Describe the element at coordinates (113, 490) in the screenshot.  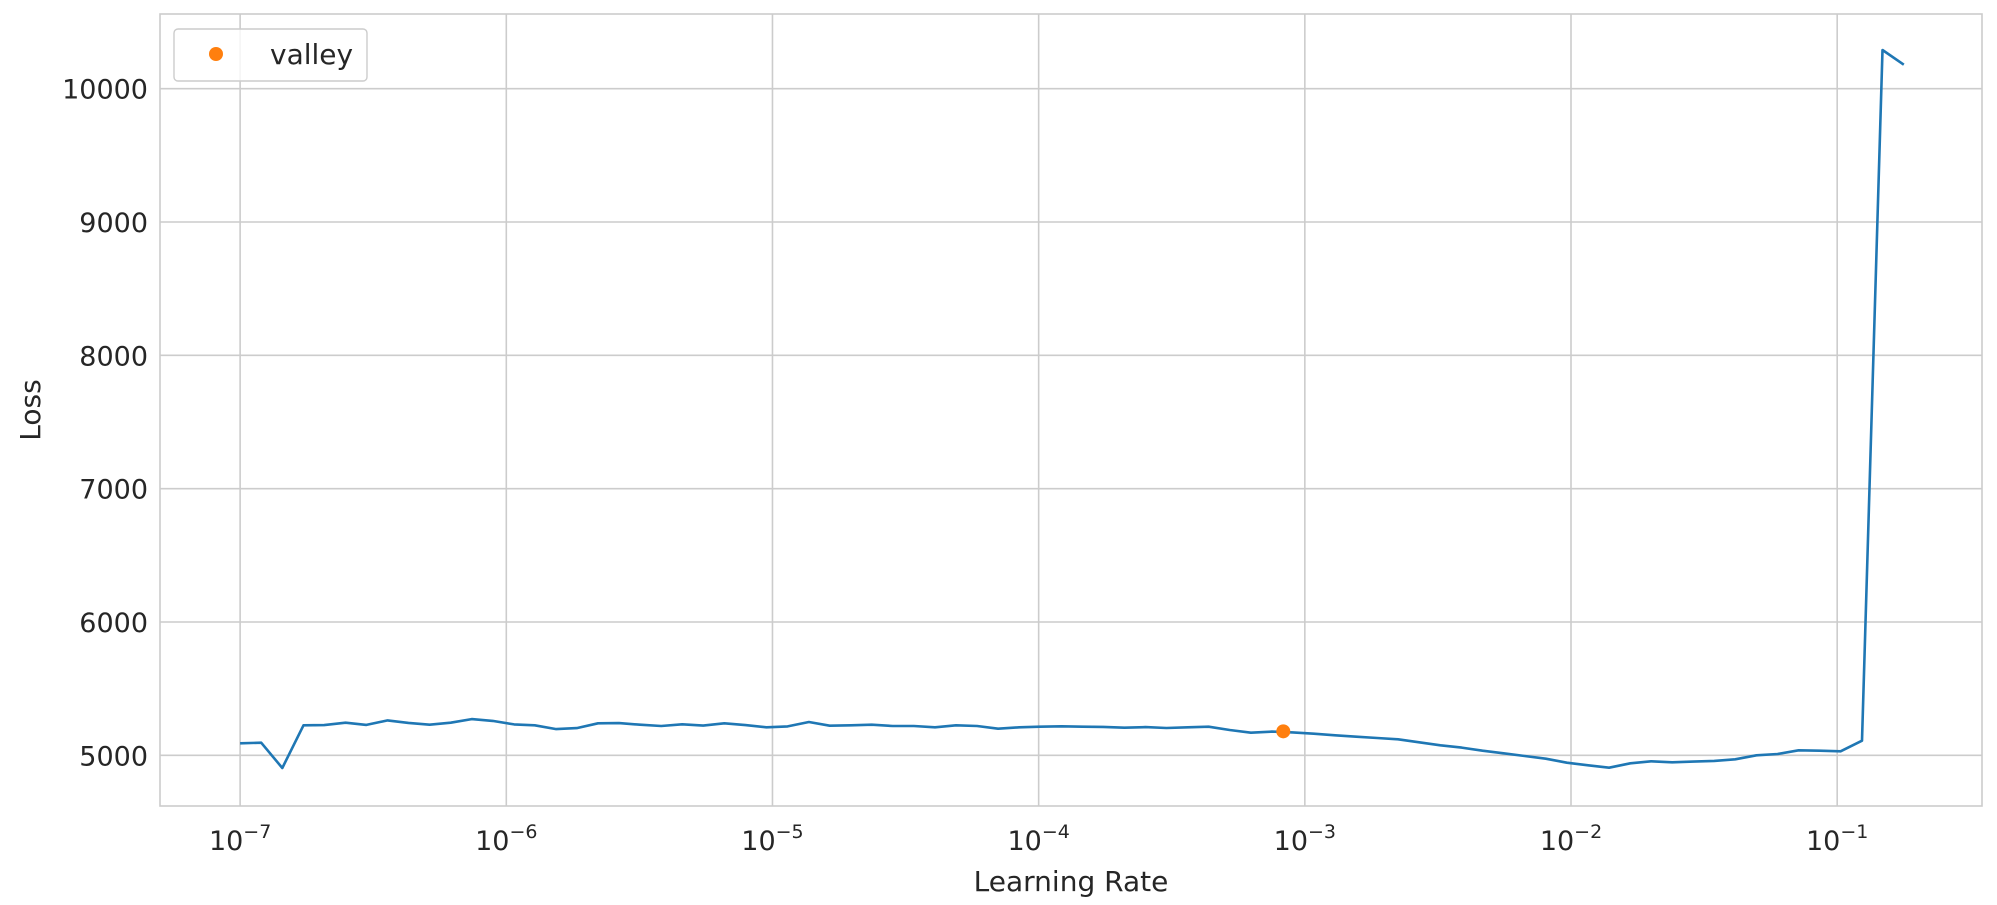
I see `y-tick-label: 7000` at that location.